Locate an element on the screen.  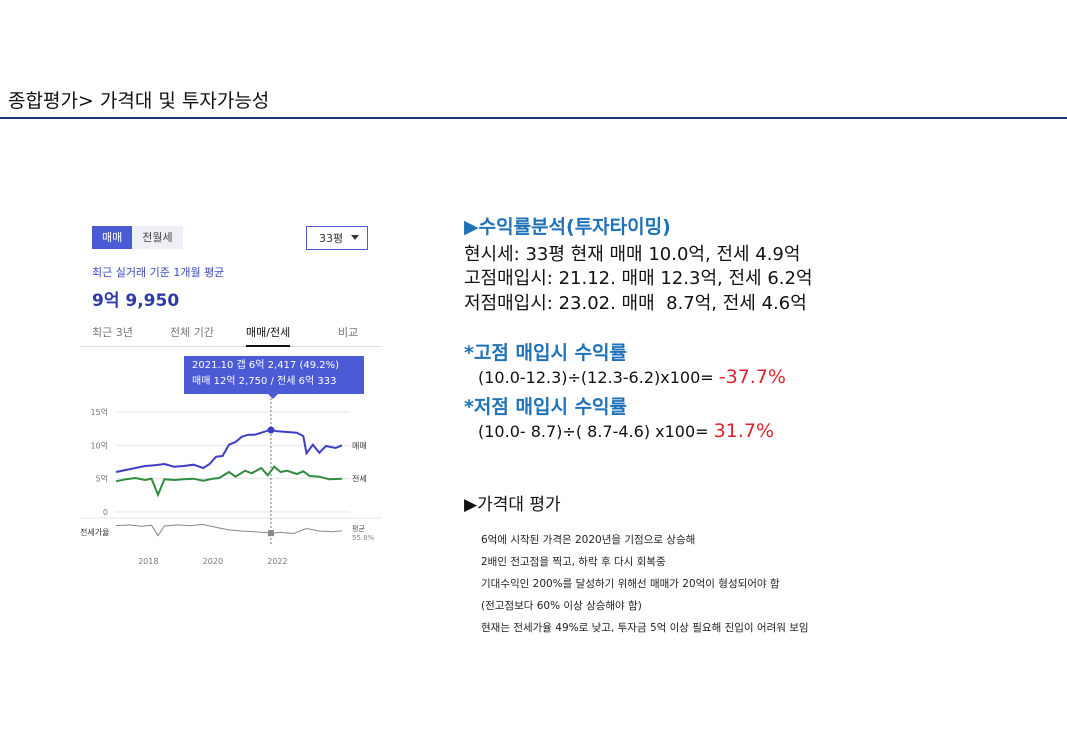
trade-type-tabs: 매매 전월세 is located at coordinates (137, 237).